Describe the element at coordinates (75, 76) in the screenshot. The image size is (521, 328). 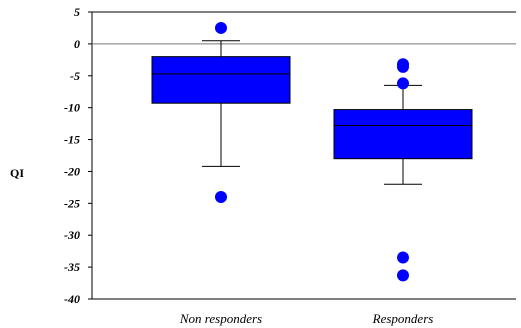
I see `y-tick-label: -5` at that location.